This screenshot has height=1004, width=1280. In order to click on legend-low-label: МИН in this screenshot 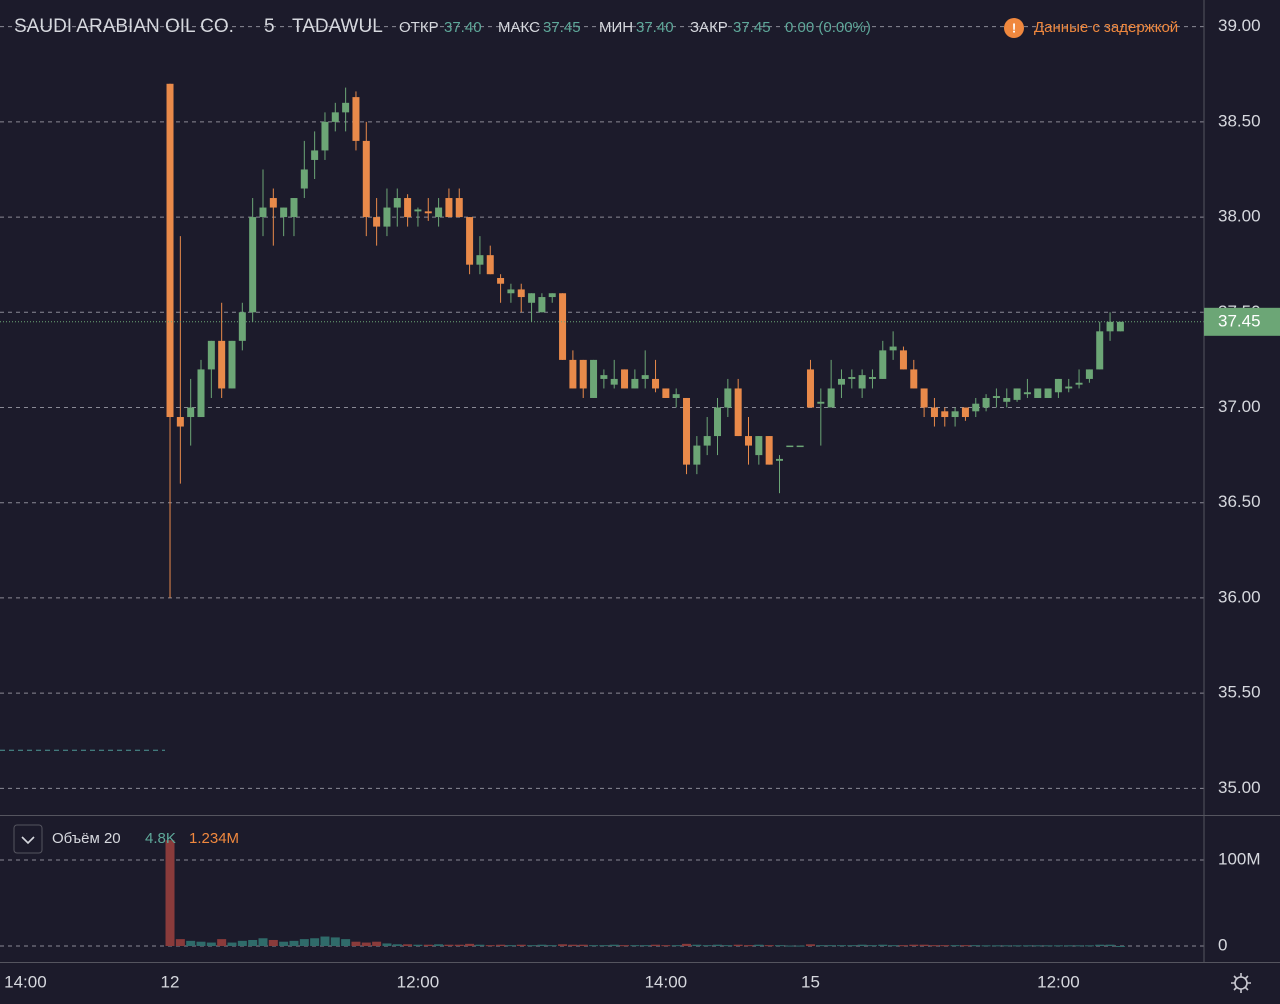, I will do `click(616, 27)`.